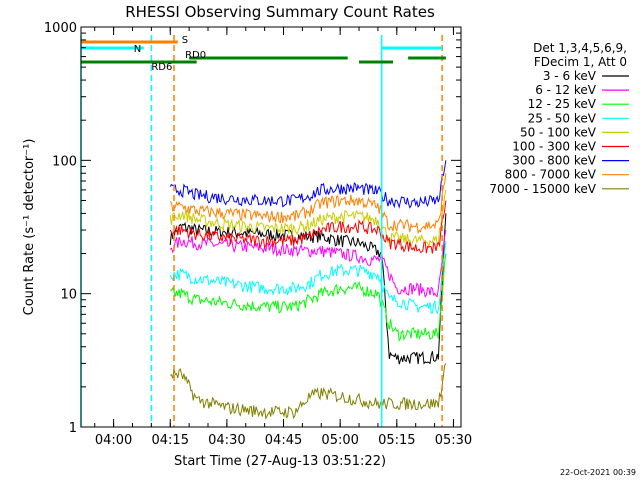  Describe the element at coordinates (580, 48) in the screenshot. I see `legend-header-line-1: Det 1,3,4,5,6,9,` at that location.